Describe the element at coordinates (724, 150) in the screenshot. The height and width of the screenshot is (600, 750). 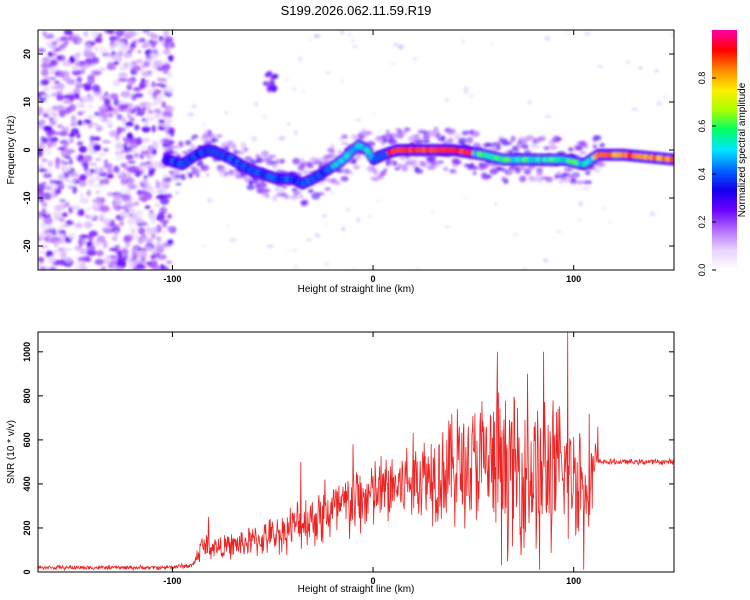
I see `colorbar-gradient` at that location.